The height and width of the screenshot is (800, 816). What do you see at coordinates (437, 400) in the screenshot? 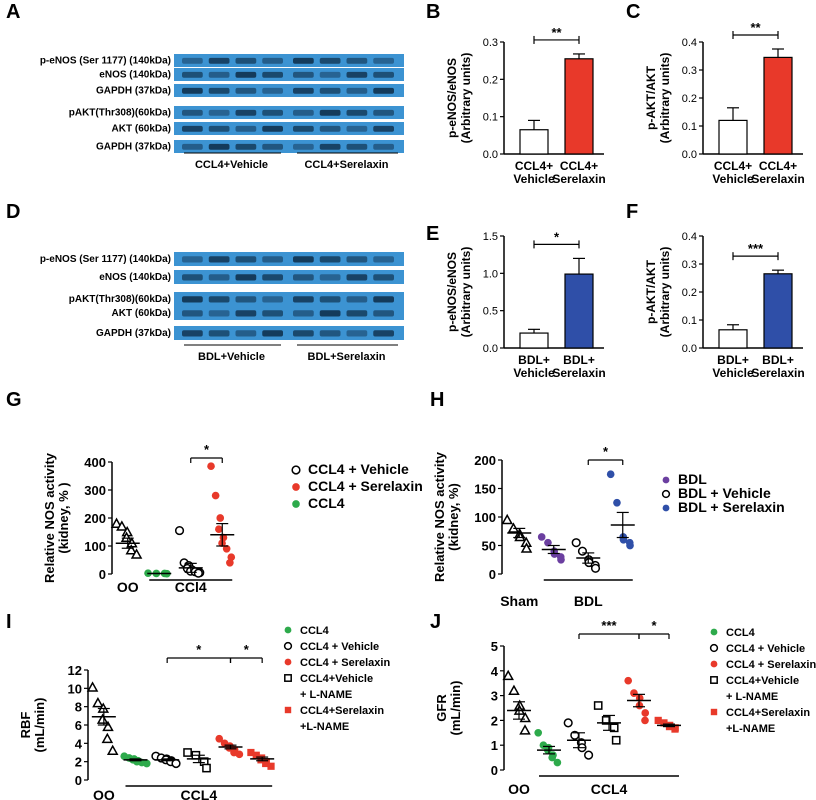
I see `panel-letter-h: H` at bounding box center [437, 400].